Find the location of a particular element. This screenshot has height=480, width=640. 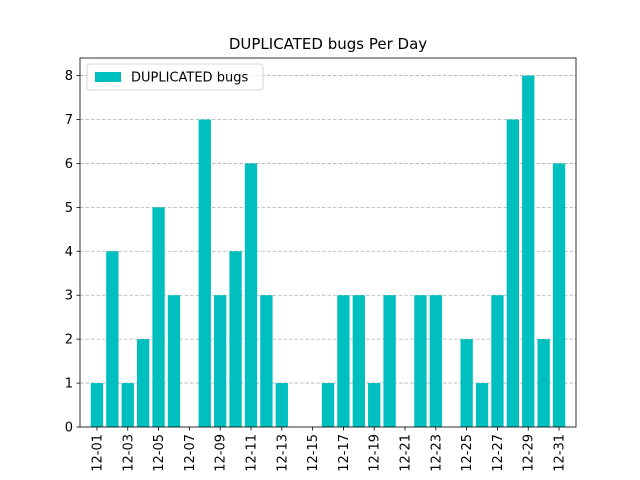

y-tick-label: 0 is located at coordinates (69, 428).